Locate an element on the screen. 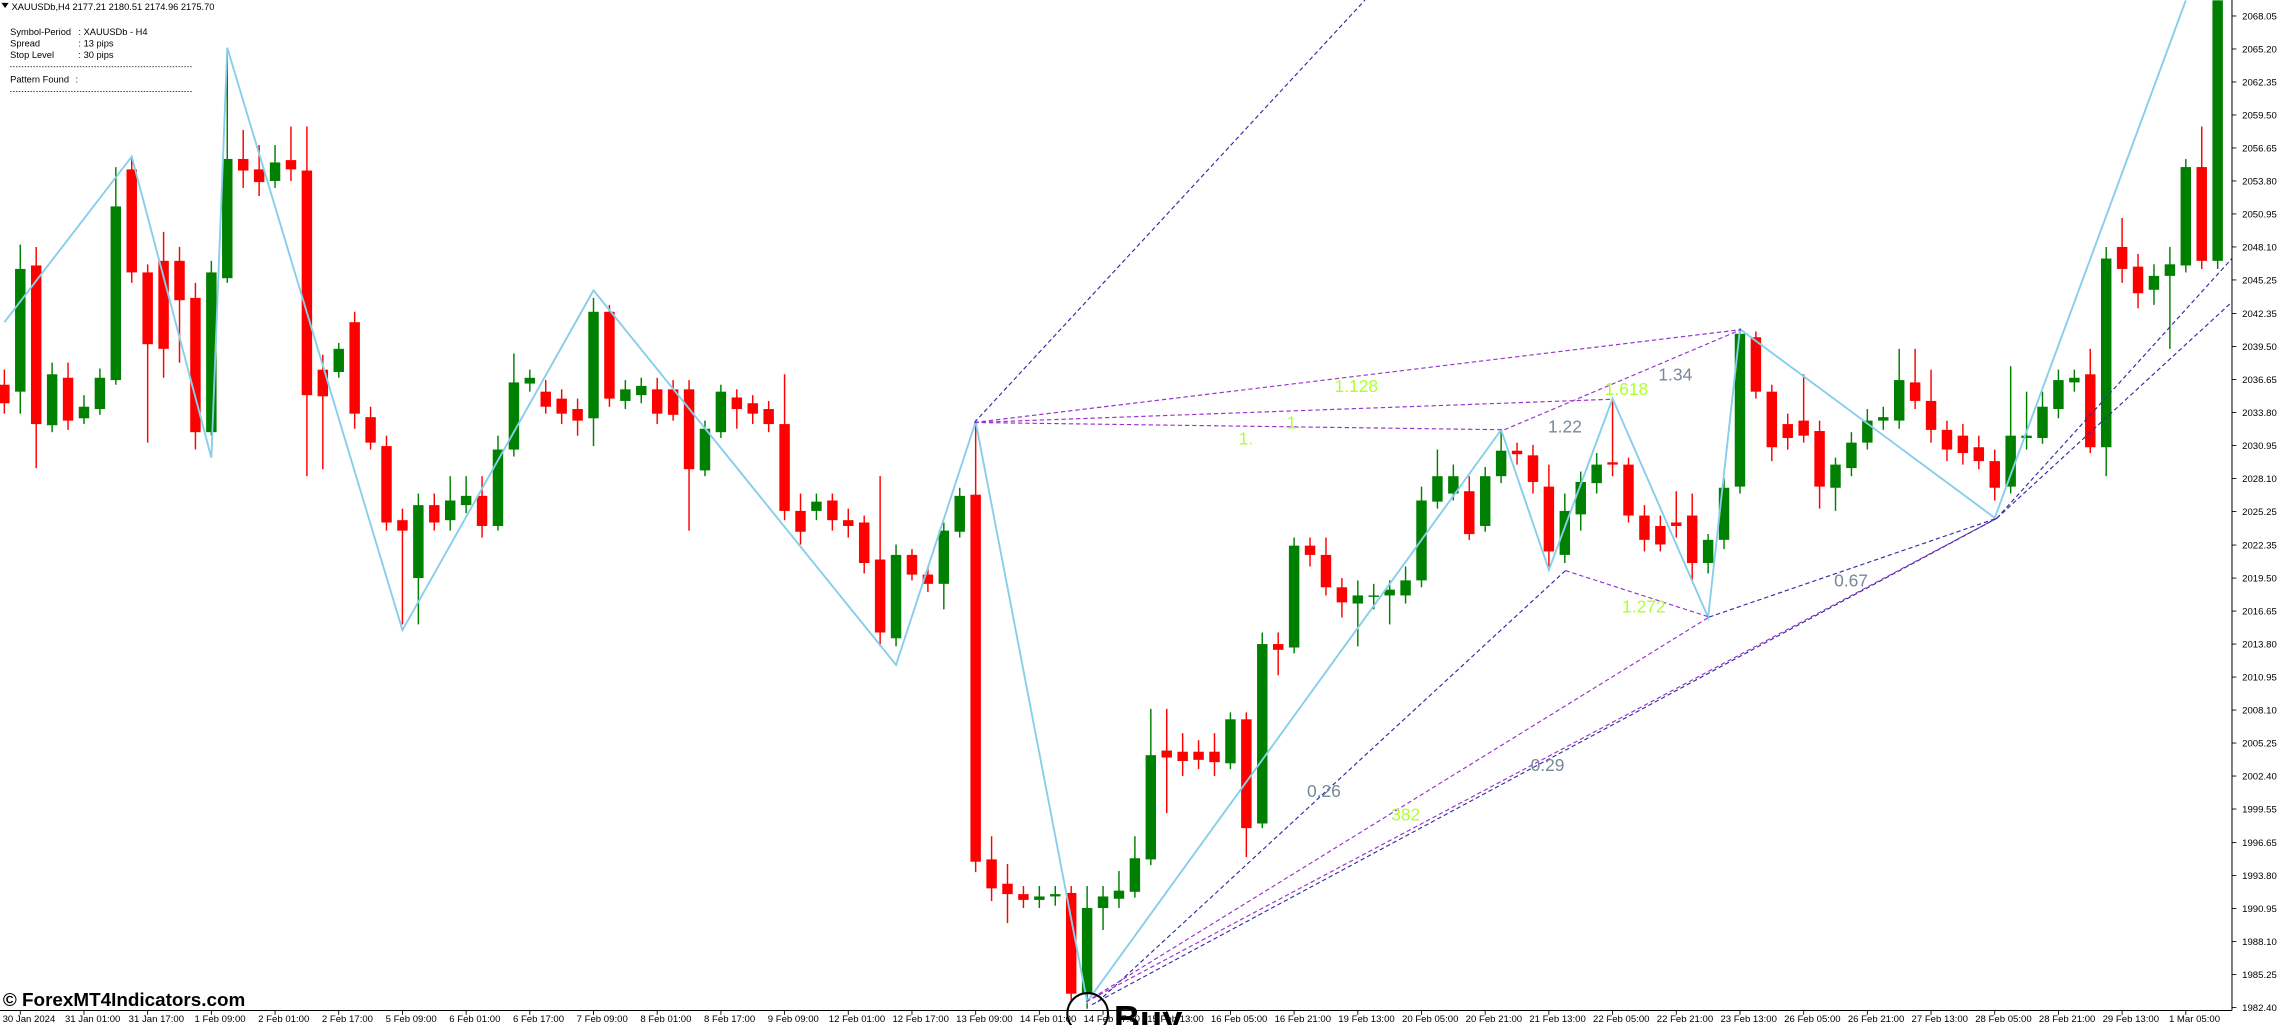  fib-label: 0.29 is located at coordinates (1548, 765).